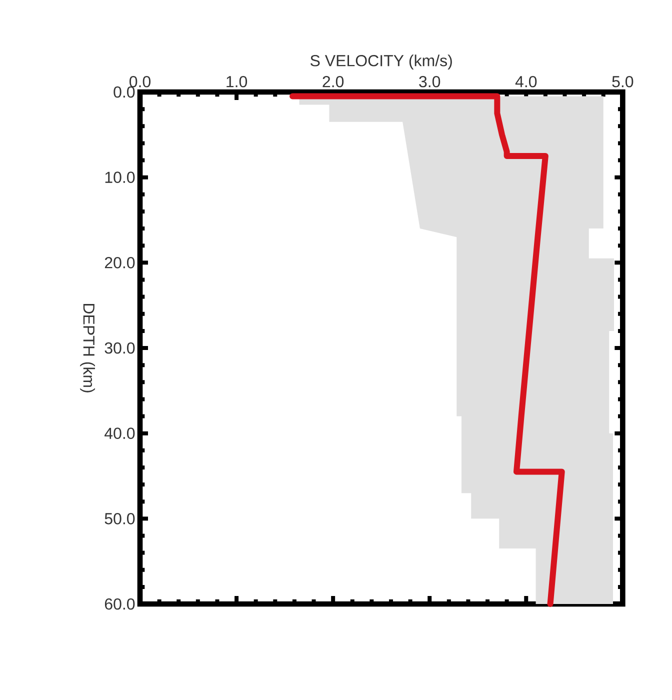  I want to click on y-tick-label: 10.0, so click(120, 177).